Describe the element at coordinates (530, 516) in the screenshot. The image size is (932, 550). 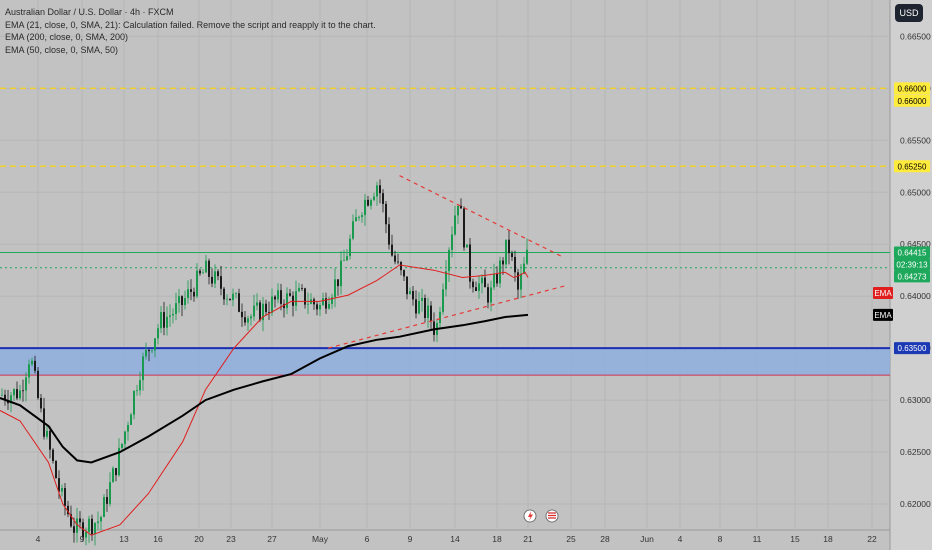
I see `lightning-glyph-icon` at that location.